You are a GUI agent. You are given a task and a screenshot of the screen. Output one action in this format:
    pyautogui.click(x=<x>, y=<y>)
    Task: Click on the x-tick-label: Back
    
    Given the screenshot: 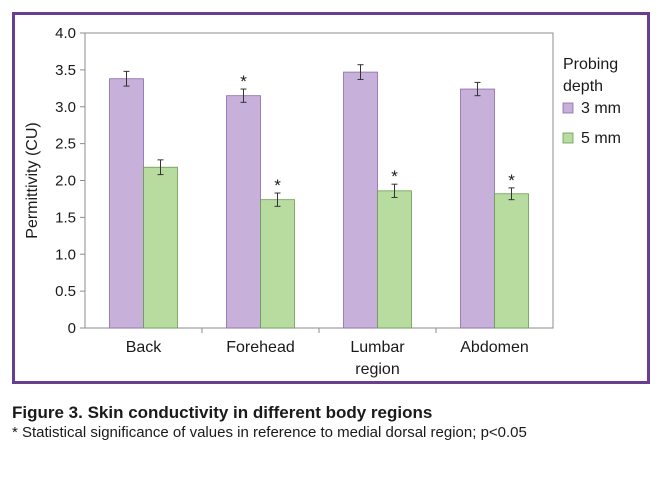 What is the action you would take?
    pyautogui.click(x=144, y=347)
    